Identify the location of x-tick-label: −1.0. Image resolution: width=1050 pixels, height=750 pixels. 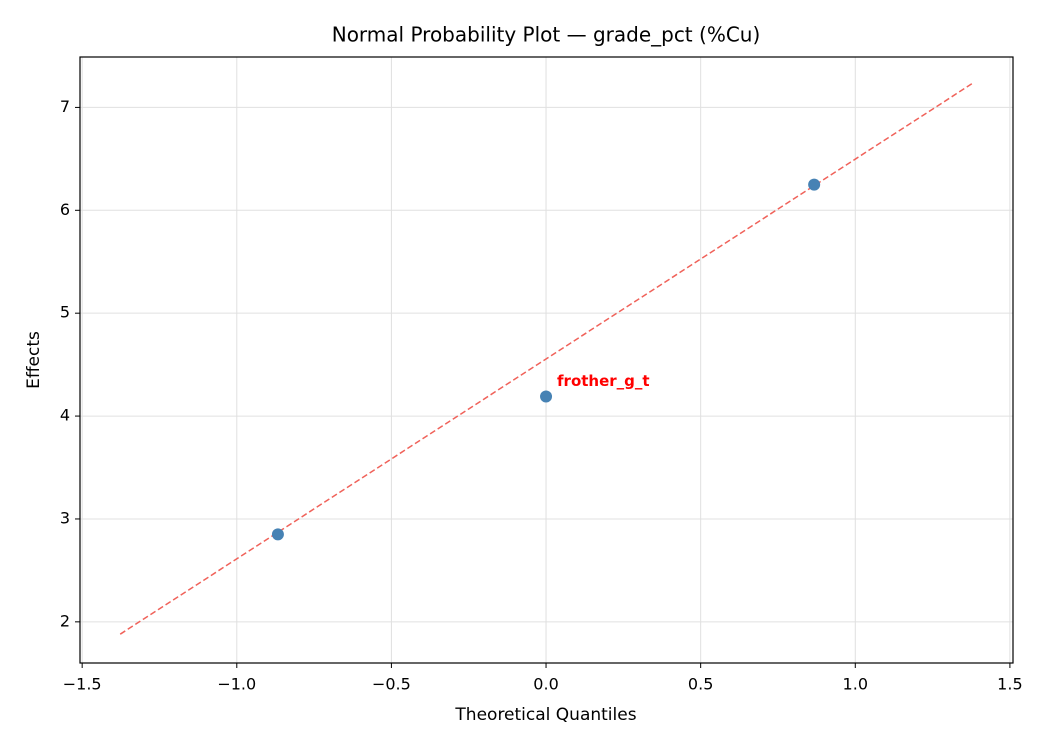
(236, 684).